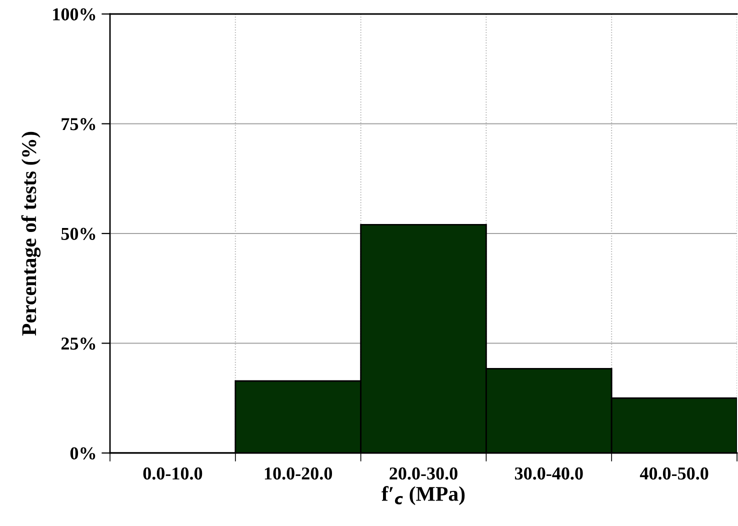  What do you see at coordinates (78, 234) in the screenshot?
I see `y-tick-label: 50%` at bounding box center [78, 234].